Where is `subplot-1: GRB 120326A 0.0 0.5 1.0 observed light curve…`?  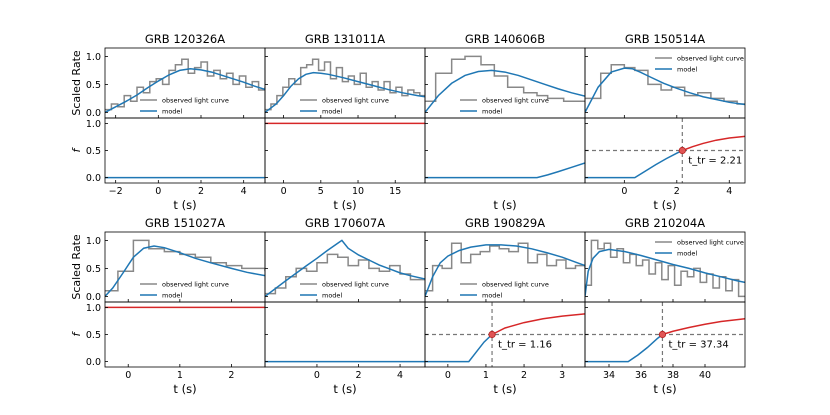 subplot-1: GRB 120326A 0.0 0.5 1.0 observed light curve… is located at coordinates (168, 122).